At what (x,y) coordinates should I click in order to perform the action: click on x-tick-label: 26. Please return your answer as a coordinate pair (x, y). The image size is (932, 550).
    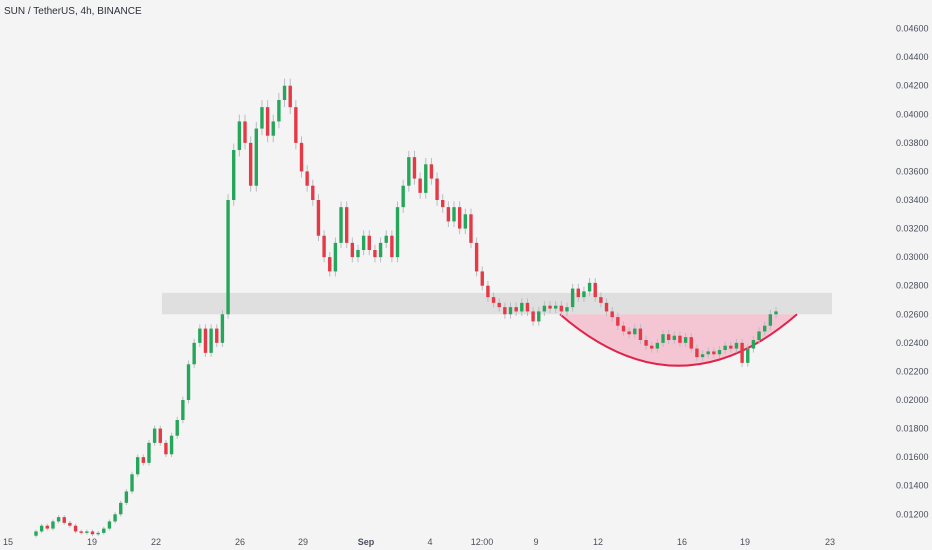
    Looking at the image, I should click on (240, 542).